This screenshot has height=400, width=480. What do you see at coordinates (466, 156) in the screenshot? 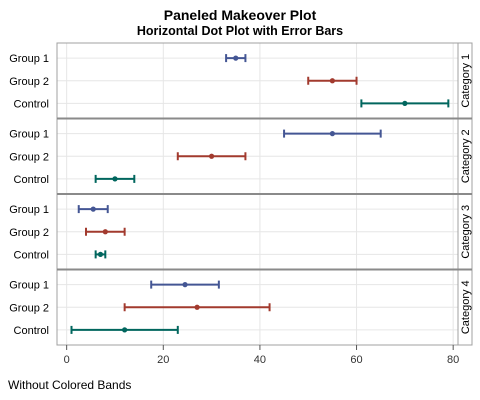
I see `panel-strip-label: Category 2` at bounding box center [466, 156].